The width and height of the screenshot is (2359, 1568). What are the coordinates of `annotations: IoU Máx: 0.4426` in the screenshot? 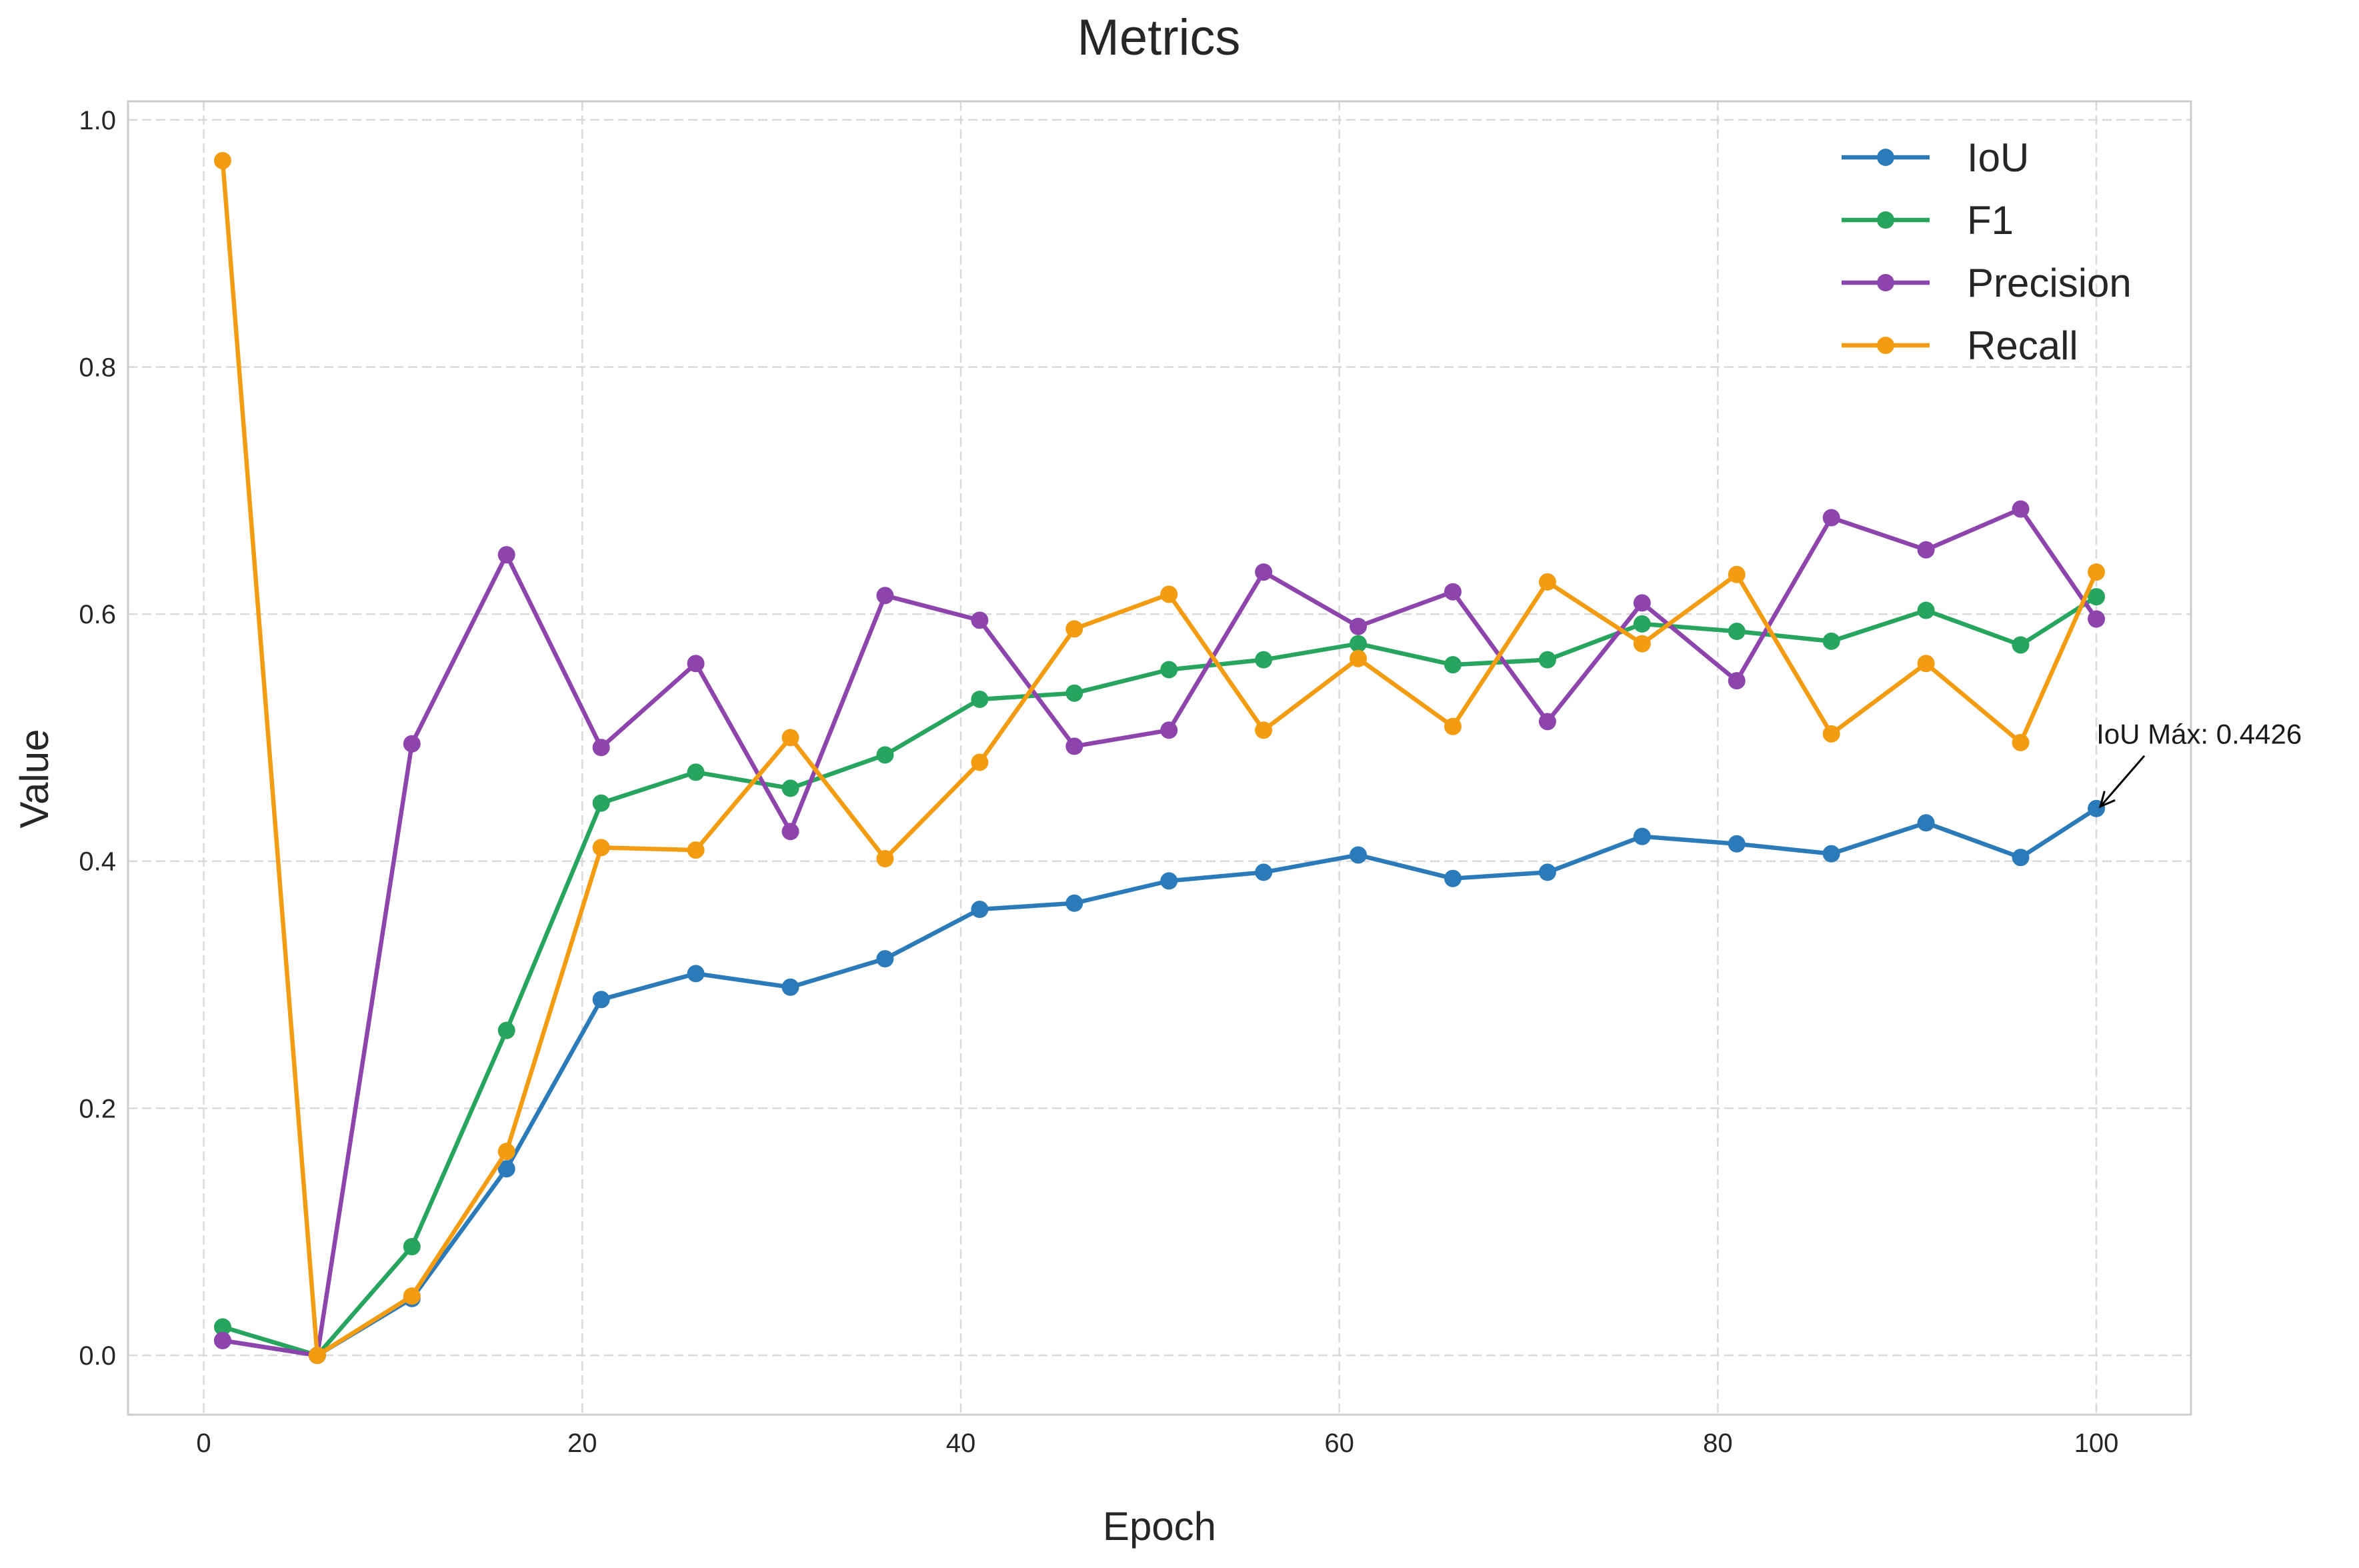 It's located at (2199, 764).